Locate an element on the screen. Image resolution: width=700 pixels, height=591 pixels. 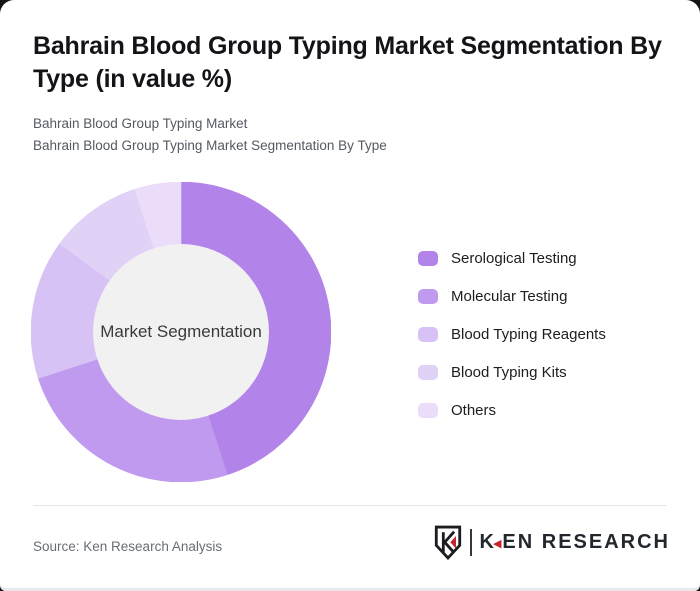
logo-wordmark-k: K is located at coordinates (487, 541).